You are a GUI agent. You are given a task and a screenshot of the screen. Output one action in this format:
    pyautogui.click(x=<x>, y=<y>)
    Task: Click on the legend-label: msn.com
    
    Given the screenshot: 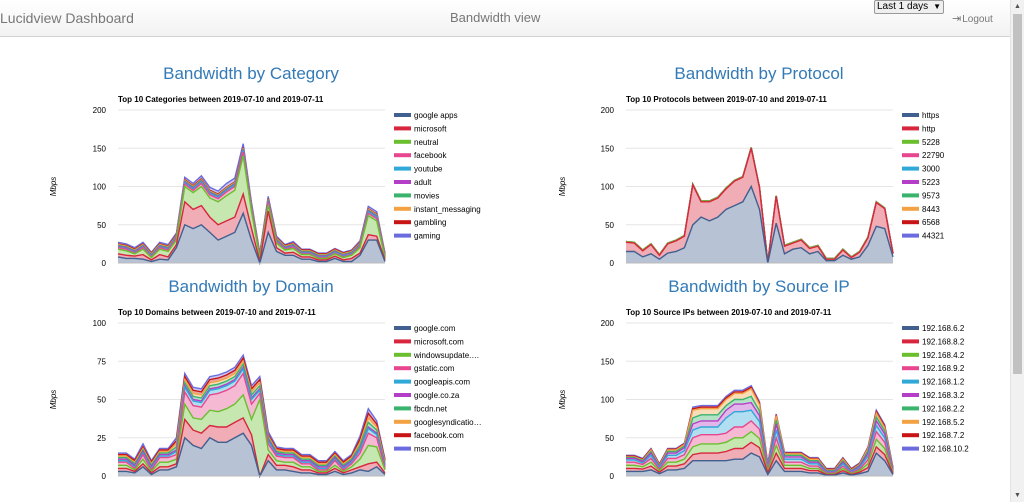 What is the action you would take?
    pyautogui.click(x=430, y=449)
    